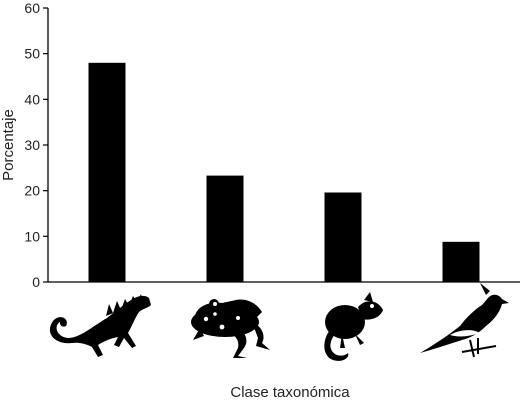 The width and height of the screenshot is (529, 405). I want to click on x-axis-title: Clase taxonómica, so click(290, 392).